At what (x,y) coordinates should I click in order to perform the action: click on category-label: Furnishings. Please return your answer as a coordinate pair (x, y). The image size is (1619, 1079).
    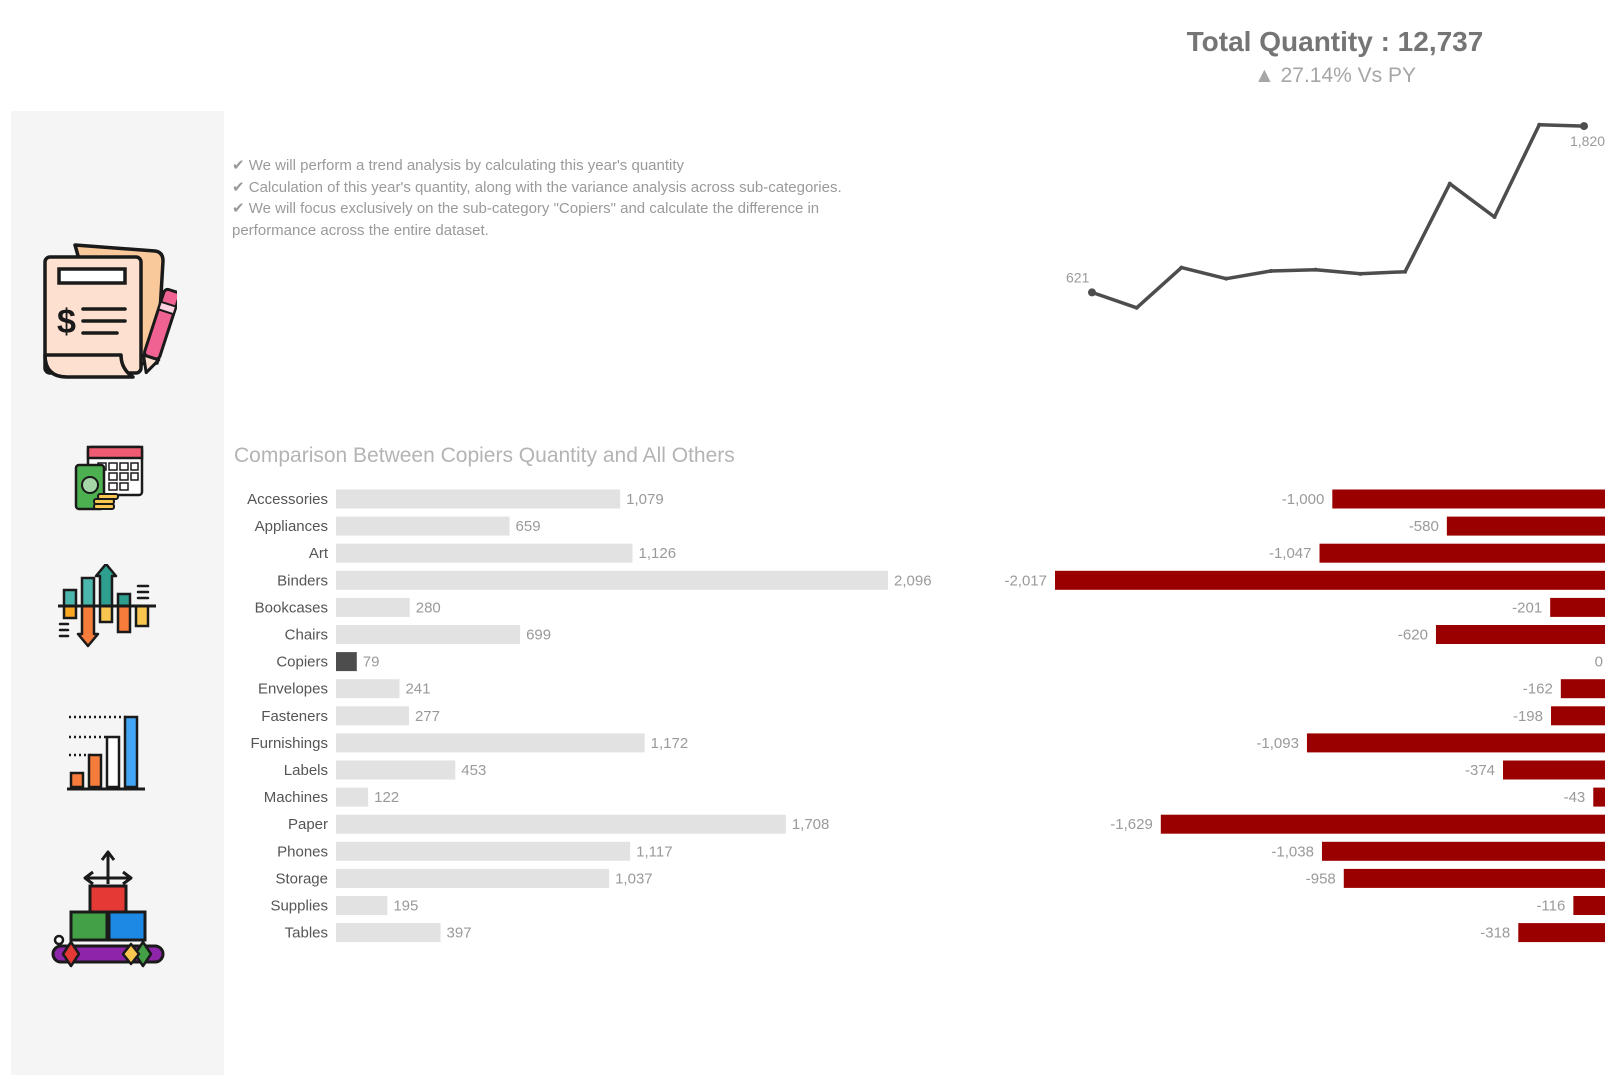
    Looking at the image, I should click on (289, 743).